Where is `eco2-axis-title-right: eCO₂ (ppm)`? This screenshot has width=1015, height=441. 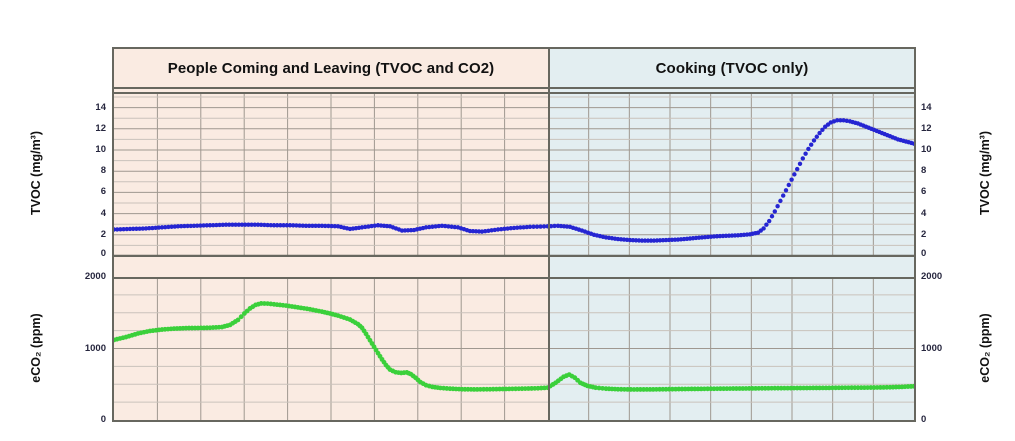 eco2-axis-title-right: eCO₂ (ppm) is located at coordinates (985, 348).